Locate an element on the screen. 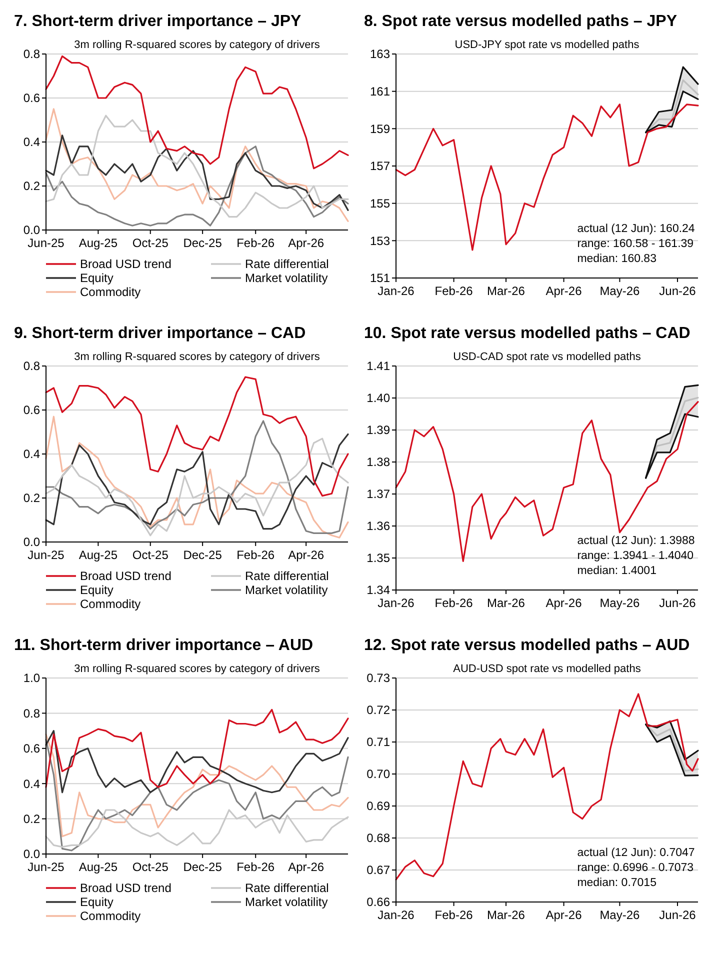 Image resolution: width=719 pixels, height=960 pixels. y-tick-label: 0.69 is located at coordinates (378, 806).